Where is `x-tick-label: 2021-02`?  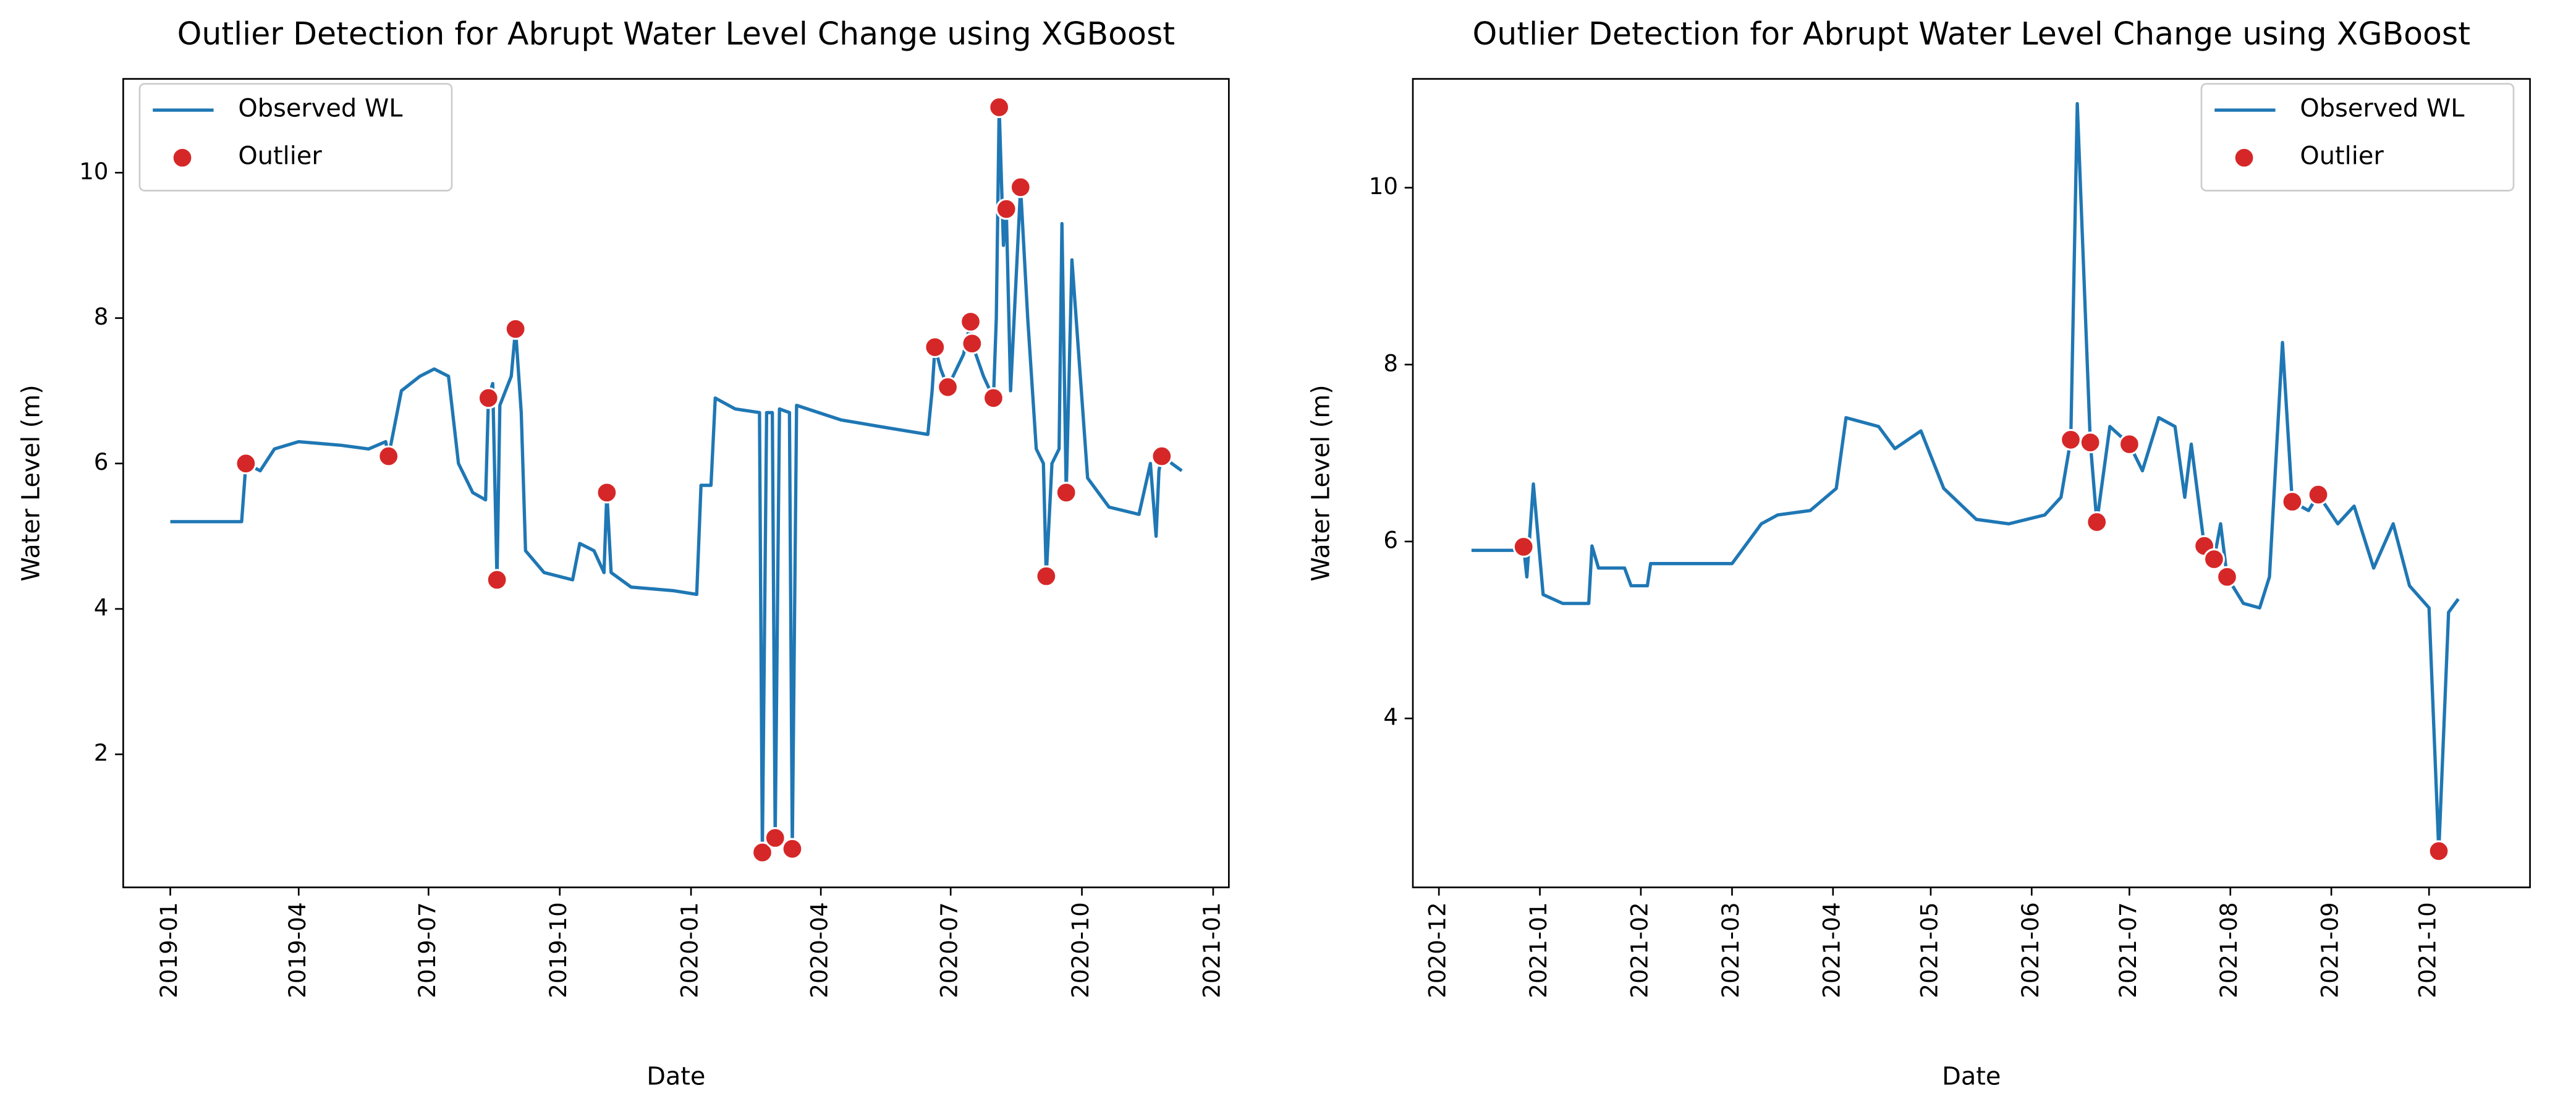
x-tick-label: 2021-02 is located at coordinates (1639, 950).